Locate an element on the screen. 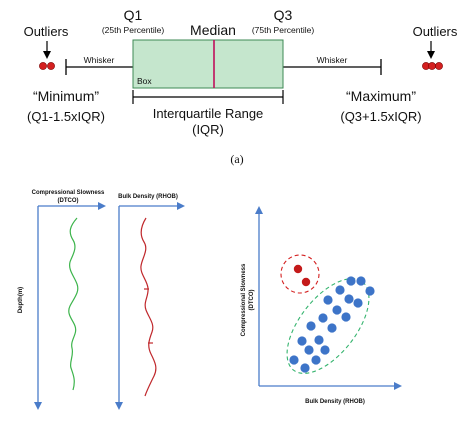  dtco-track-subtitle: (DTCO) is located at coordinates (68, 201).